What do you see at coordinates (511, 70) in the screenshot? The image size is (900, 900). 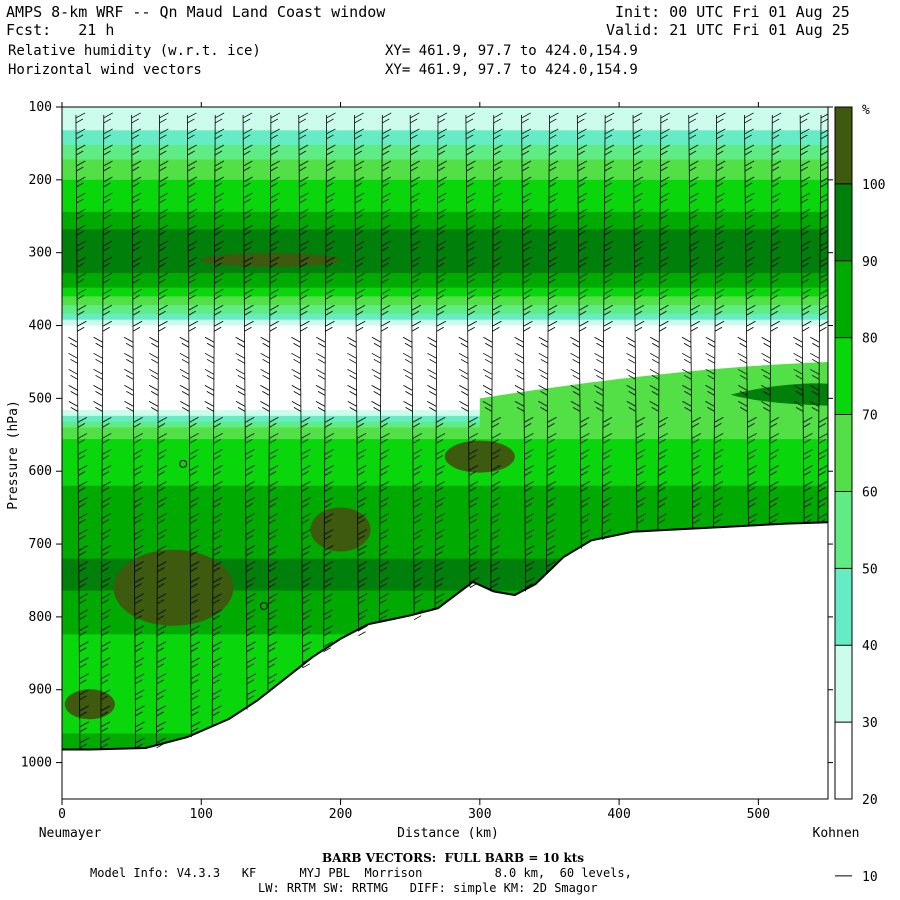 I see `xy-range-2: XY= 461.9, 97.7 to 424.0,154.9` at bounding box center [511, 70].